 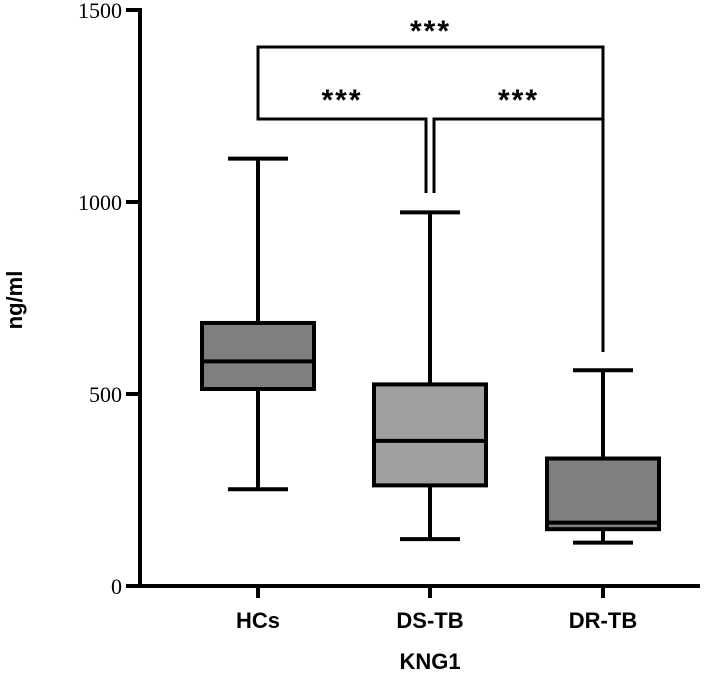 What do you see at coordinates (100, 202) in the screenshot?
I see `y-tick-label: 1000` at bounding box center [100, 202].